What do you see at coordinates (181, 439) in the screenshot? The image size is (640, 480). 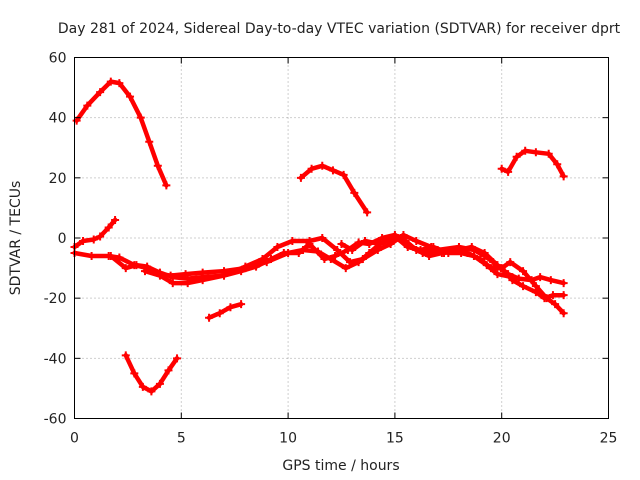 I see `x-tick-label: 5` at bounding box center [181, 439].